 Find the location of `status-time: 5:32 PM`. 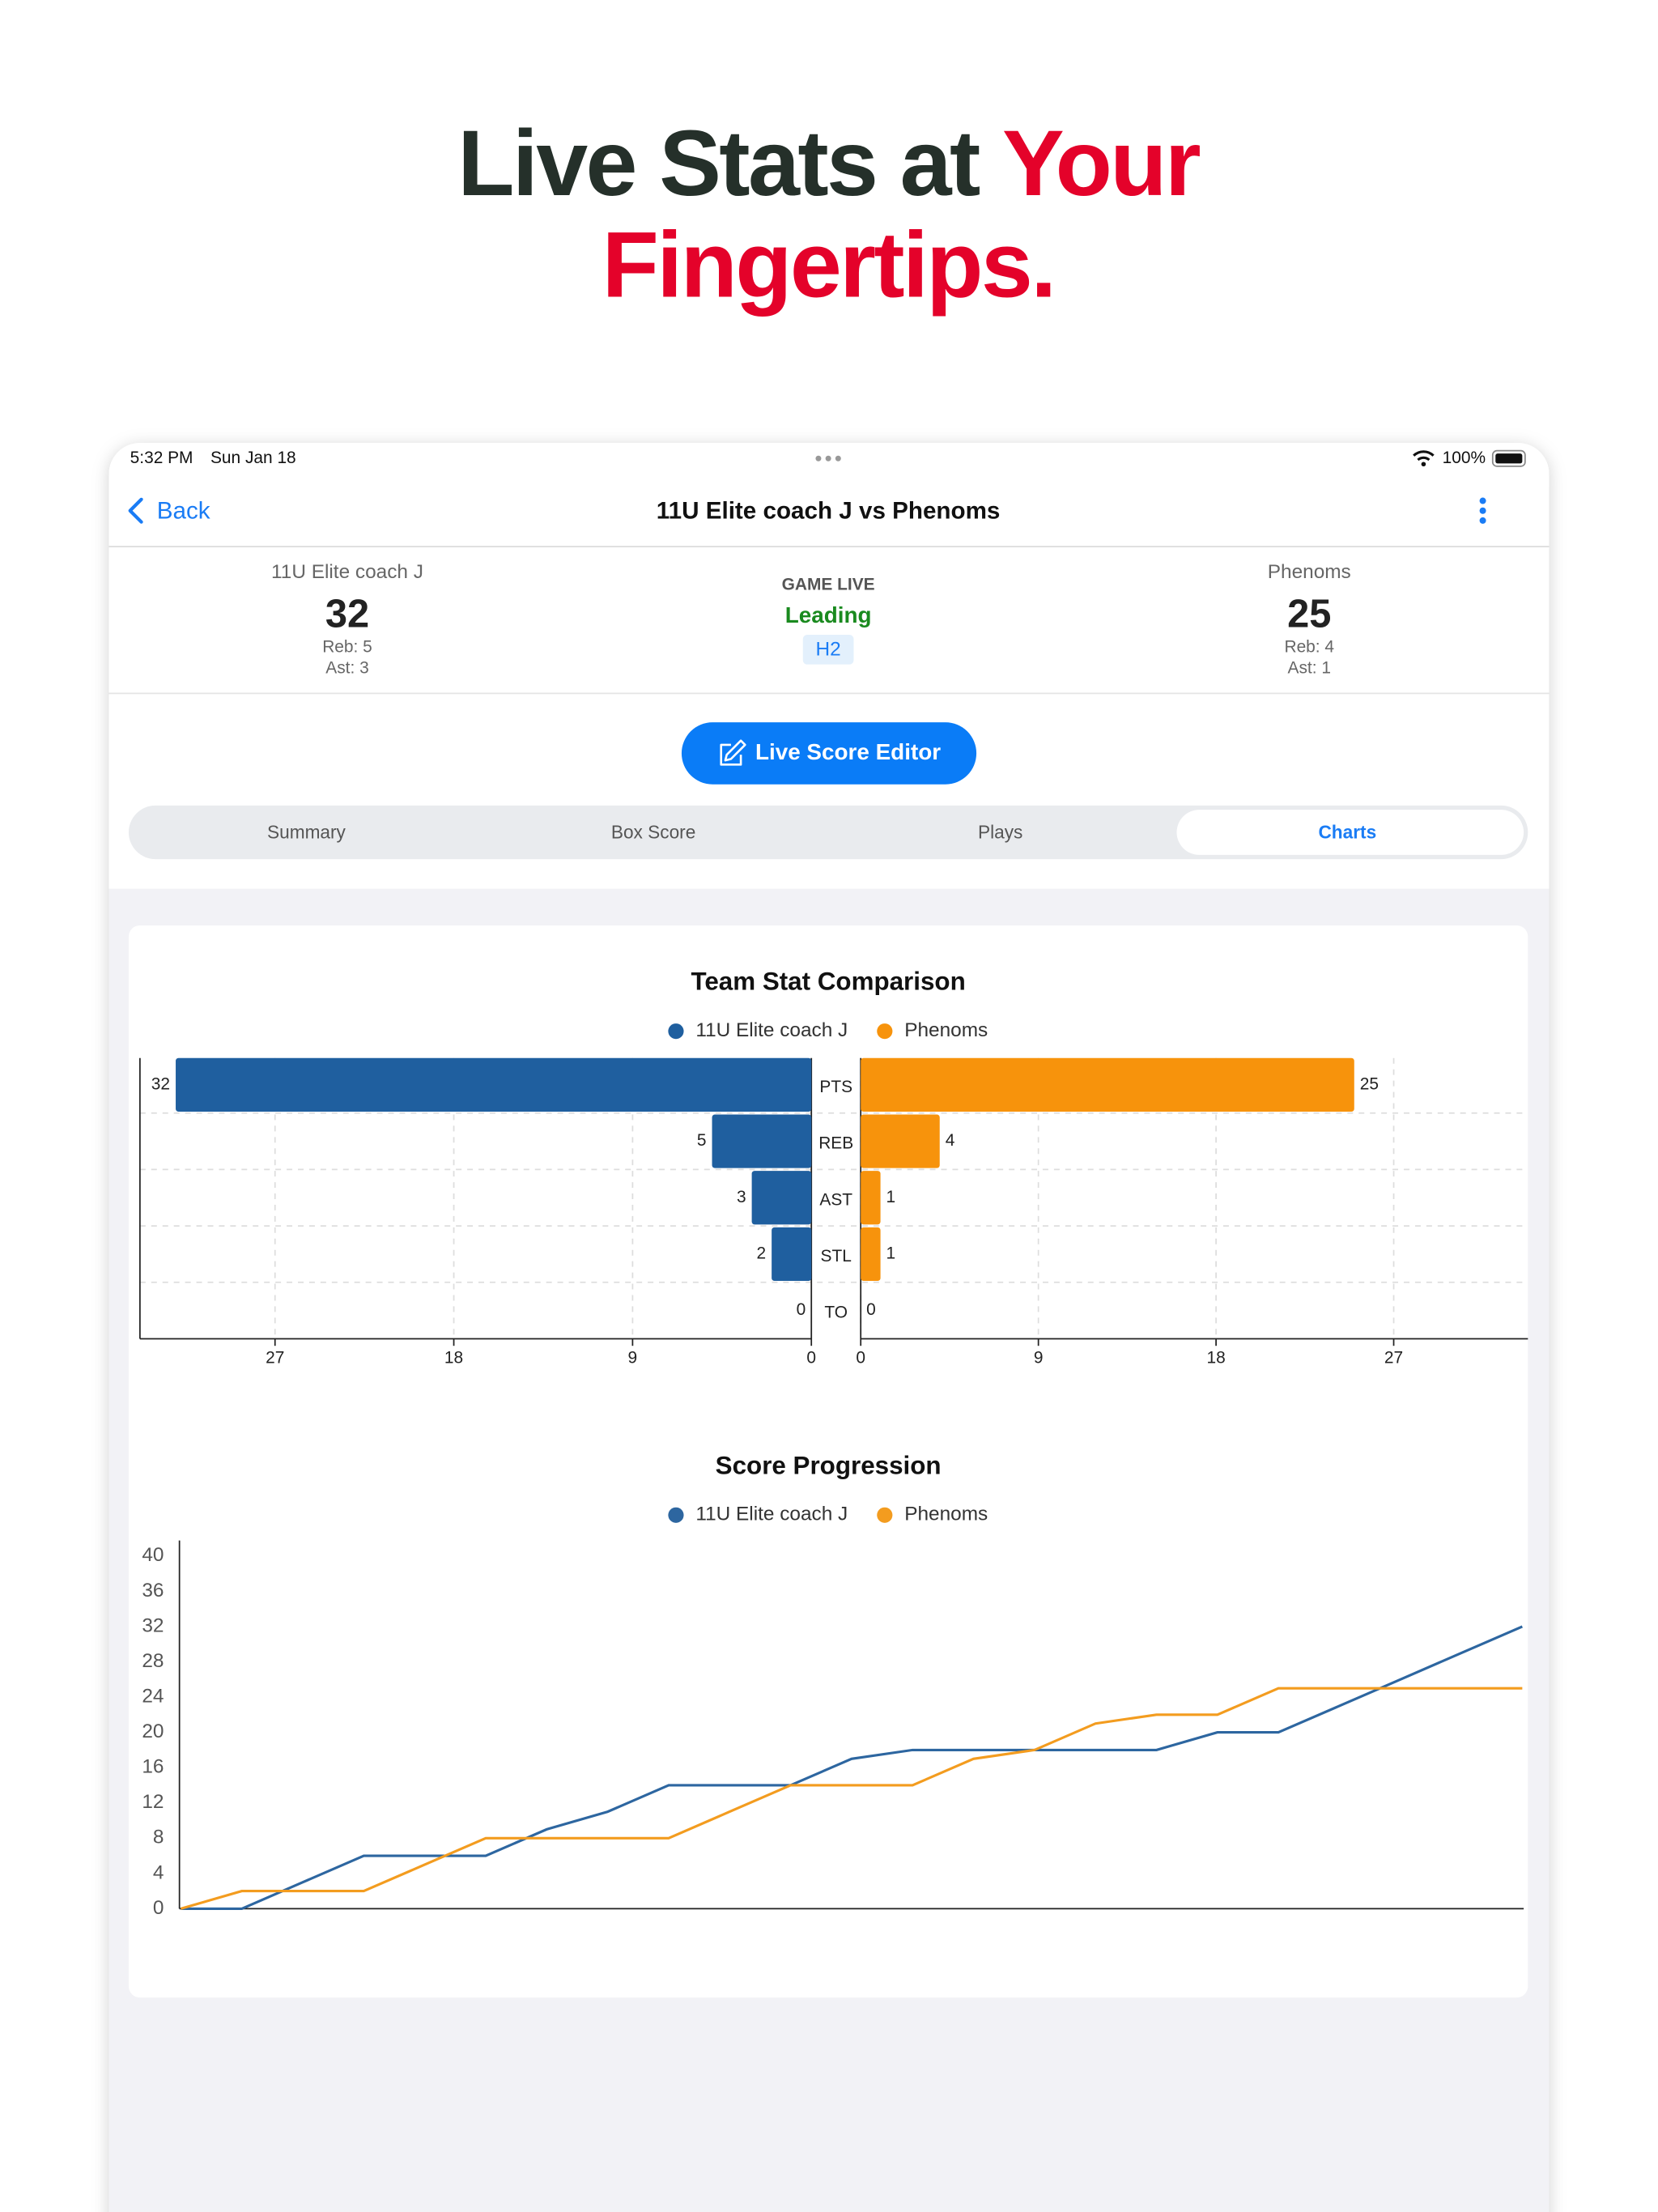

status-time: 5:32 PM is located at coordinates (161, 458).